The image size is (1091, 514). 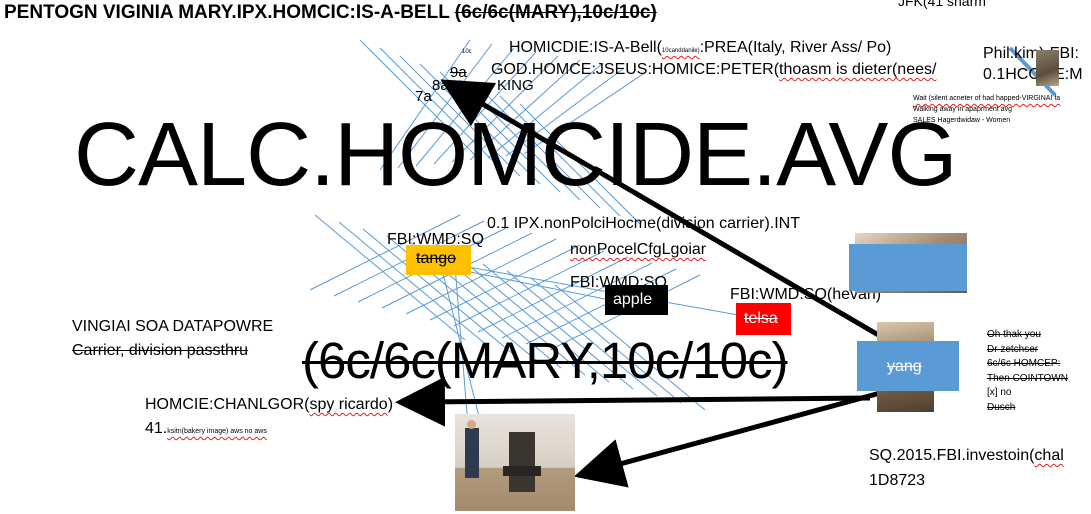 What do you see at coordinates (515, 85) in the screenshot?
I see `grid-label-king: KING` at bounding box center [515, 85].